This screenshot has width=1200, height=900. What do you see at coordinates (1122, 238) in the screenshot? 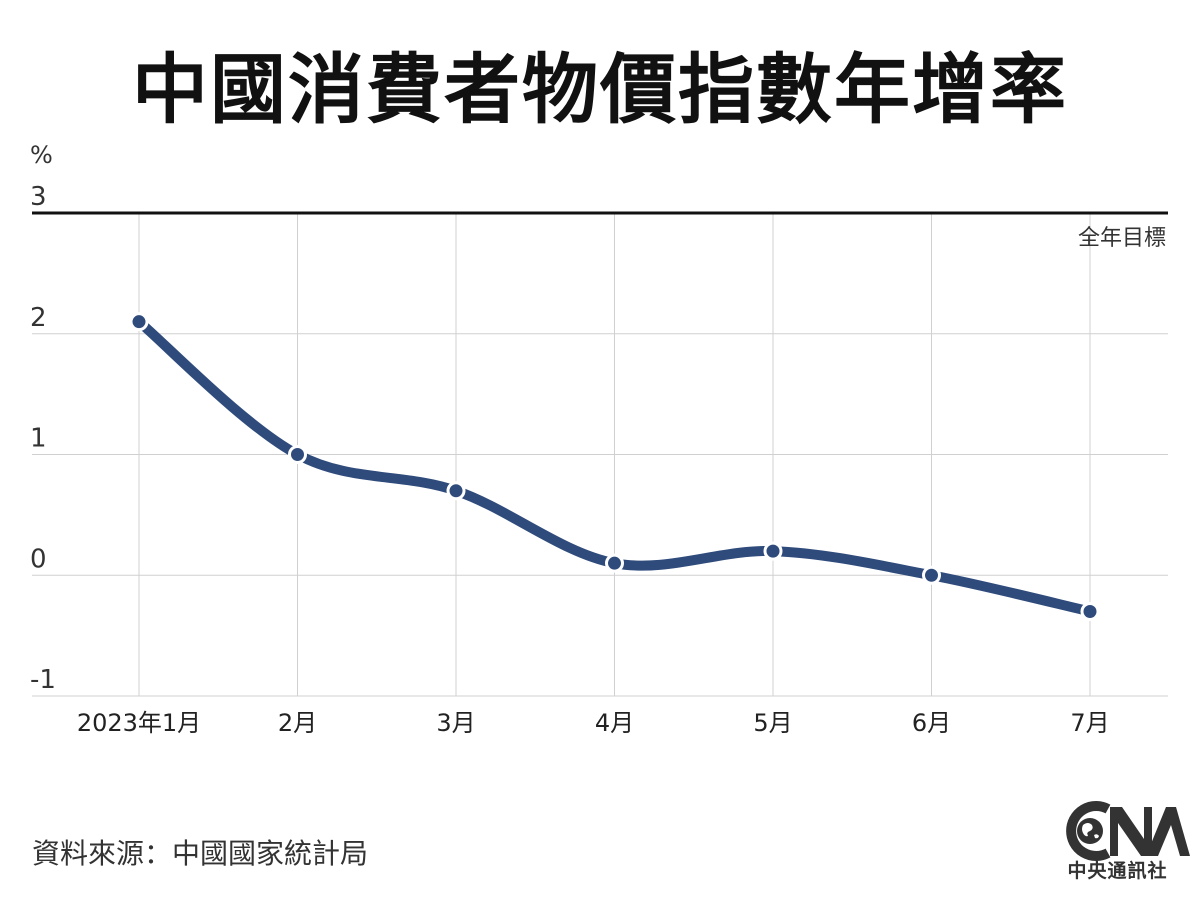
I see `target-line-label: 全年目標` at bounding box center [1122, 238].